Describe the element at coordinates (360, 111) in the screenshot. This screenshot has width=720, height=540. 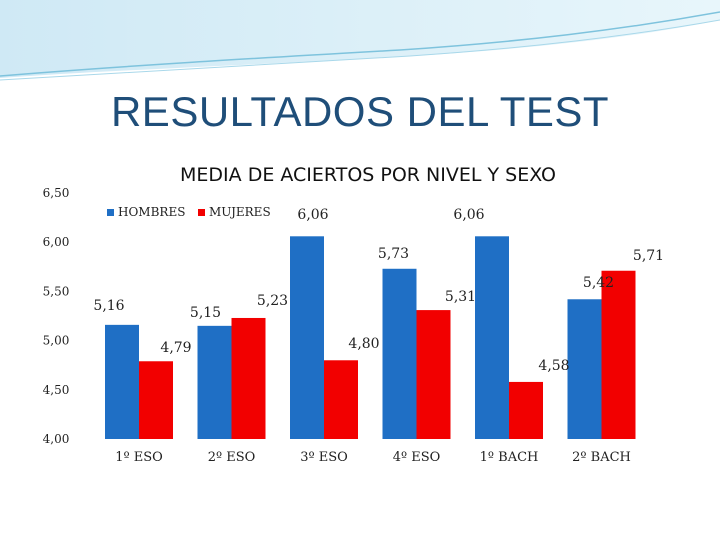
I see `slide-title: RESULTADOS DEL TEST` at that location.